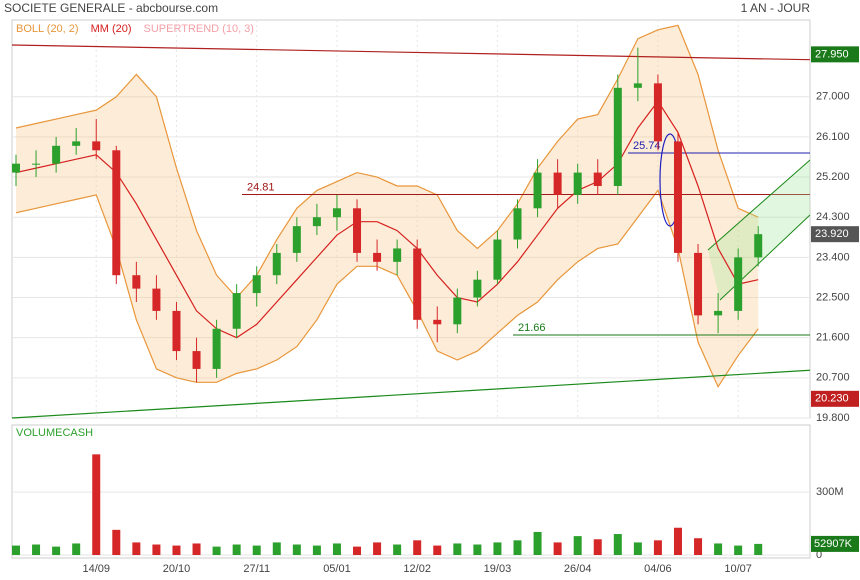 The image size is (860, 580). What do you see at coordinates (199, 29) in the screenshot?
I see `legend-entry: SUPERTREND (10, 3)` at bounding box center [199, 29].